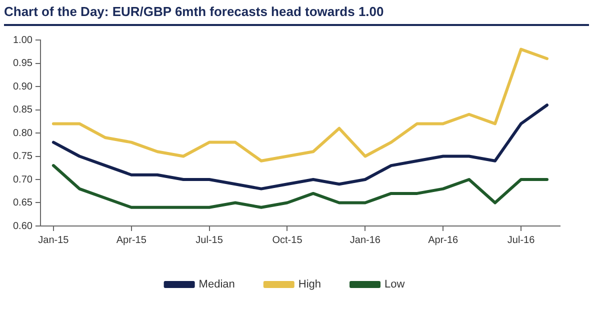 The height and width of the screenshot is (330, 600). Describe the element at coordinates (22, 133) in the screenshot. I see `y-tick-label: 0.80` at that location.